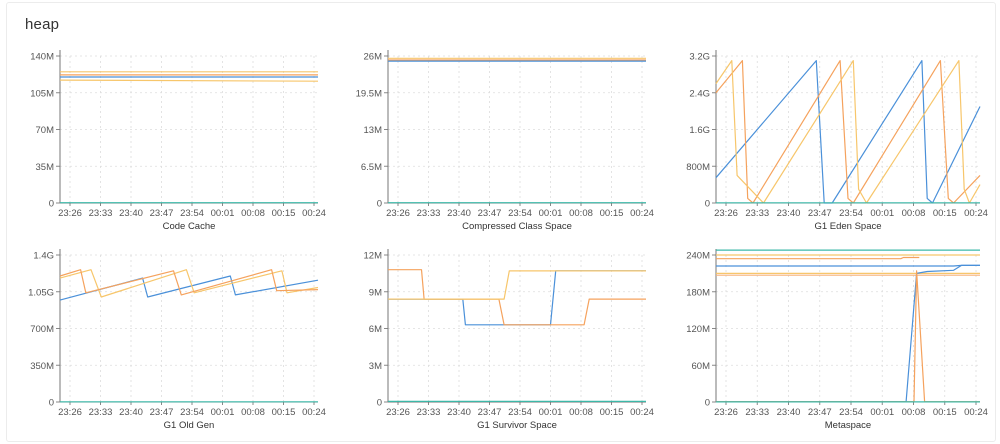 The height and width of the screenshot is (444, 1000). What do you see at coordinates (847, 226) in the screenshot?
I see `chart-title: G1 Eden Space` at bounding box center [847, 226].